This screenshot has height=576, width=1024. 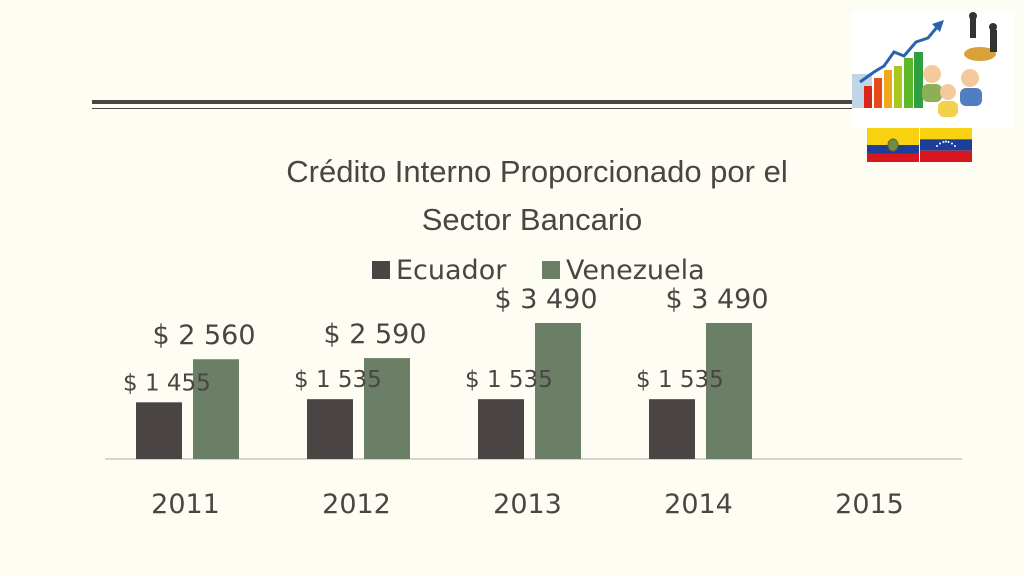 I want to click on header-rule-thin, so click(x=473, y=108).